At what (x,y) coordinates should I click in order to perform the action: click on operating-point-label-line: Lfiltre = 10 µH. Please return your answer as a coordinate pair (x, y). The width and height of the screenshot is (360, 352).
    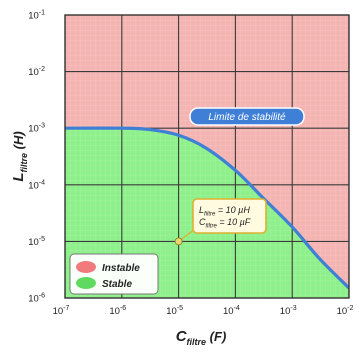
    Looking at the image, I should click on (224, 211).